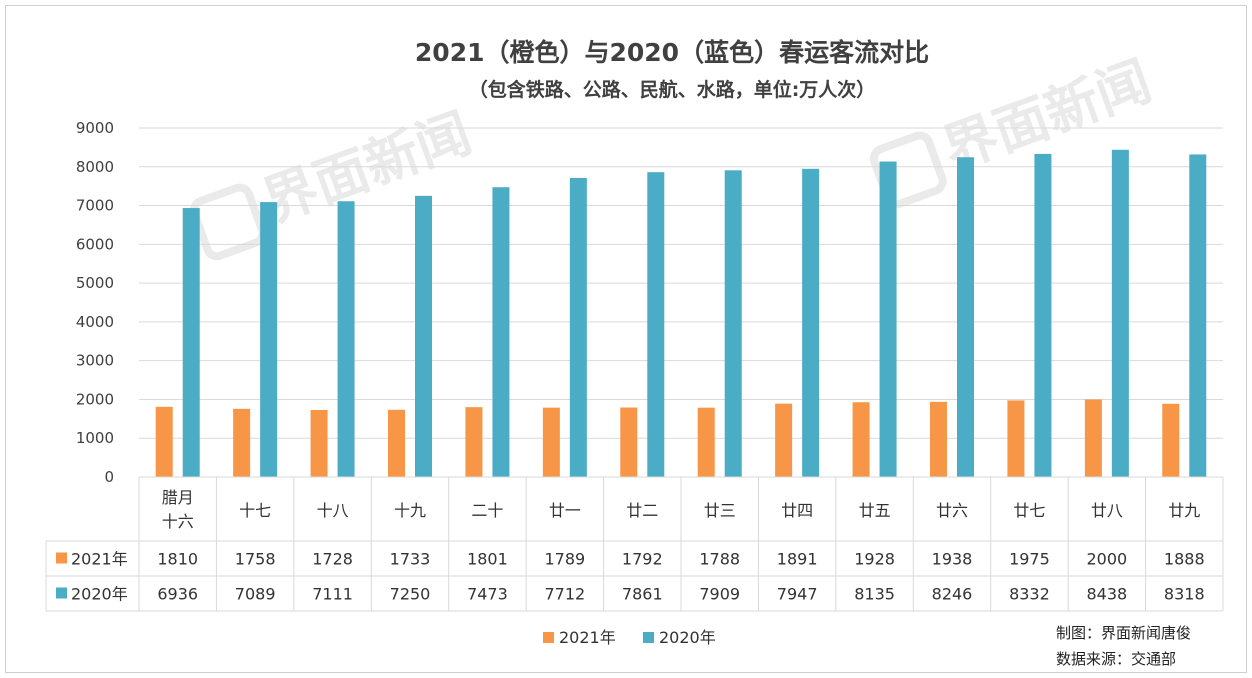 This screenshot has height=678, width=1252. Describe the element at coordinates (95, 322) in the screenshot. I see `y-tick-label: 4000` at that location.